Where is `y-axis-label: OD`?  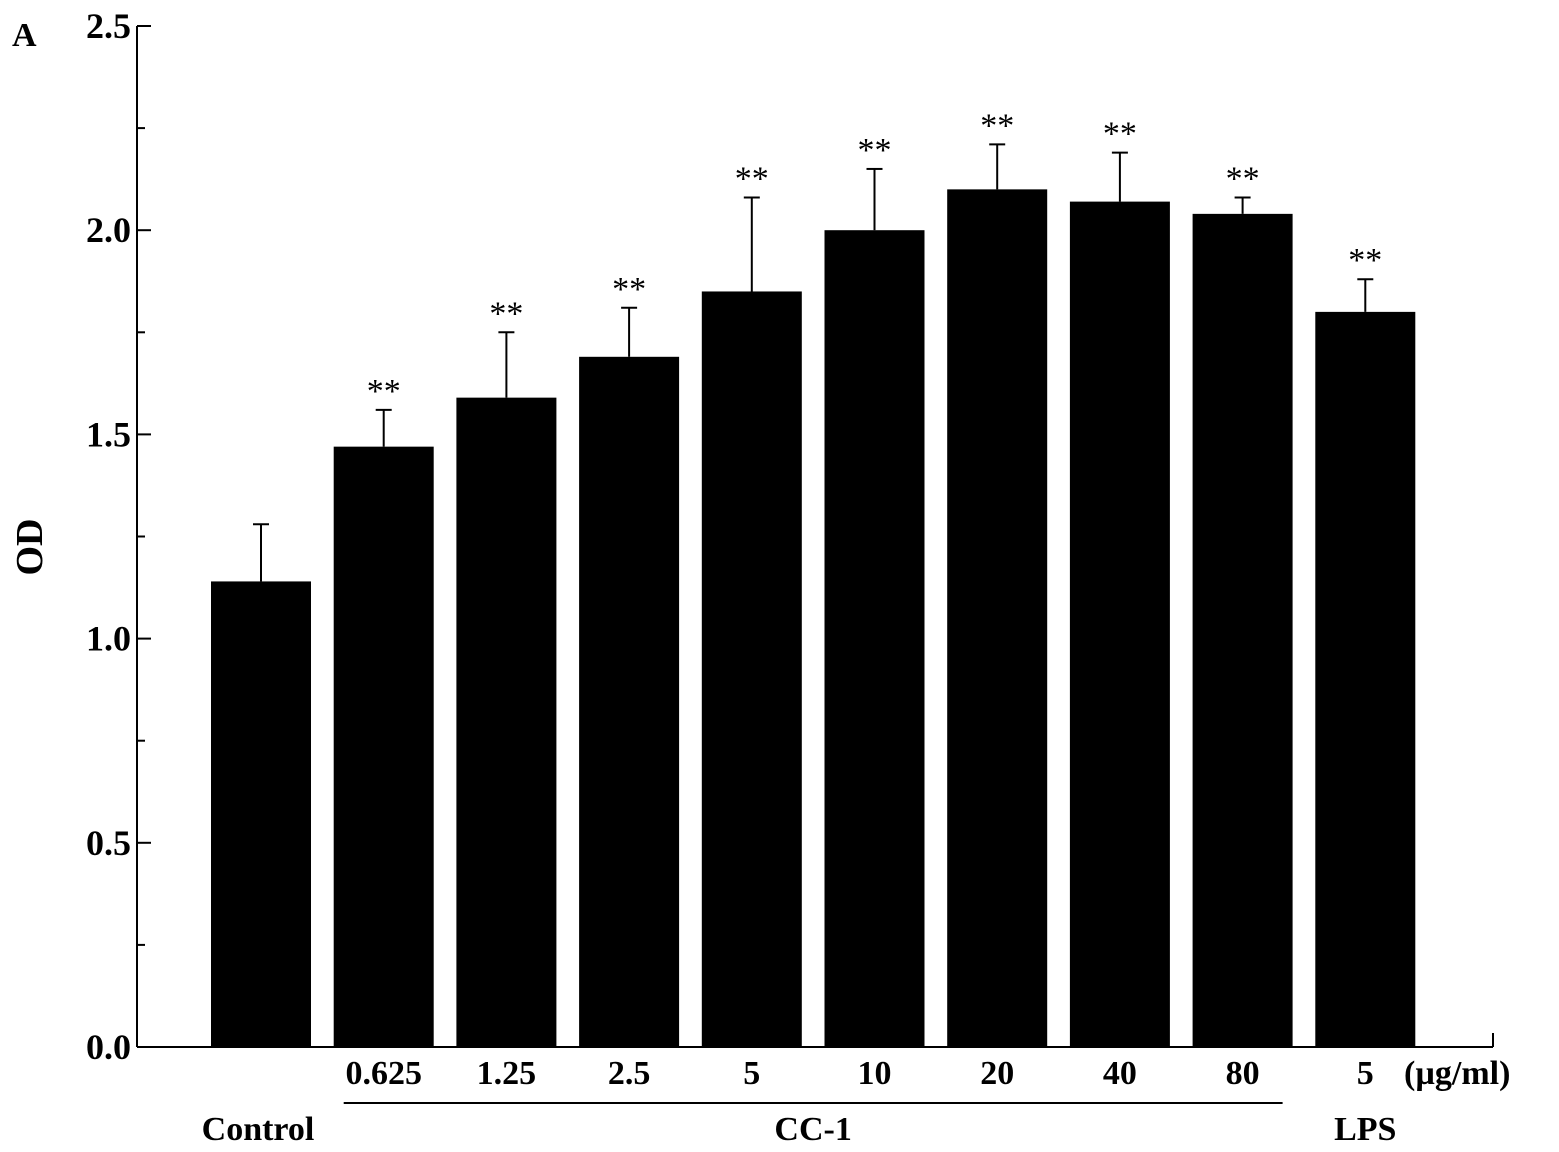 y-axis-label: OD is located at coordinates (30, 547).